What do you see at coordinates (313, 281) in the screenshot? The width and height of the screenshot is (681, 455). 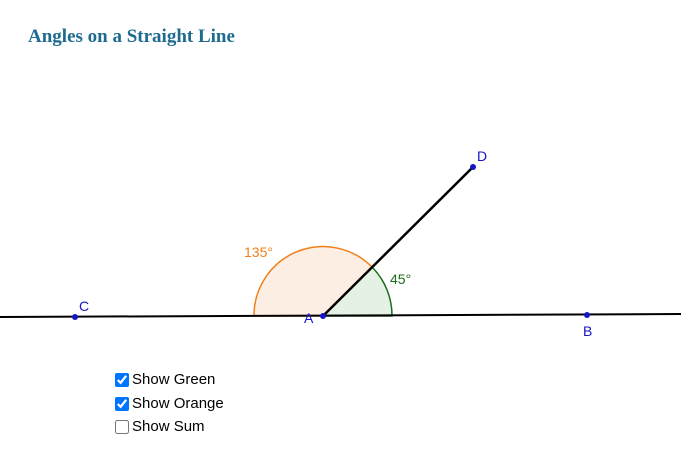 I see `orange-angle` at bounding box center [313, 281].